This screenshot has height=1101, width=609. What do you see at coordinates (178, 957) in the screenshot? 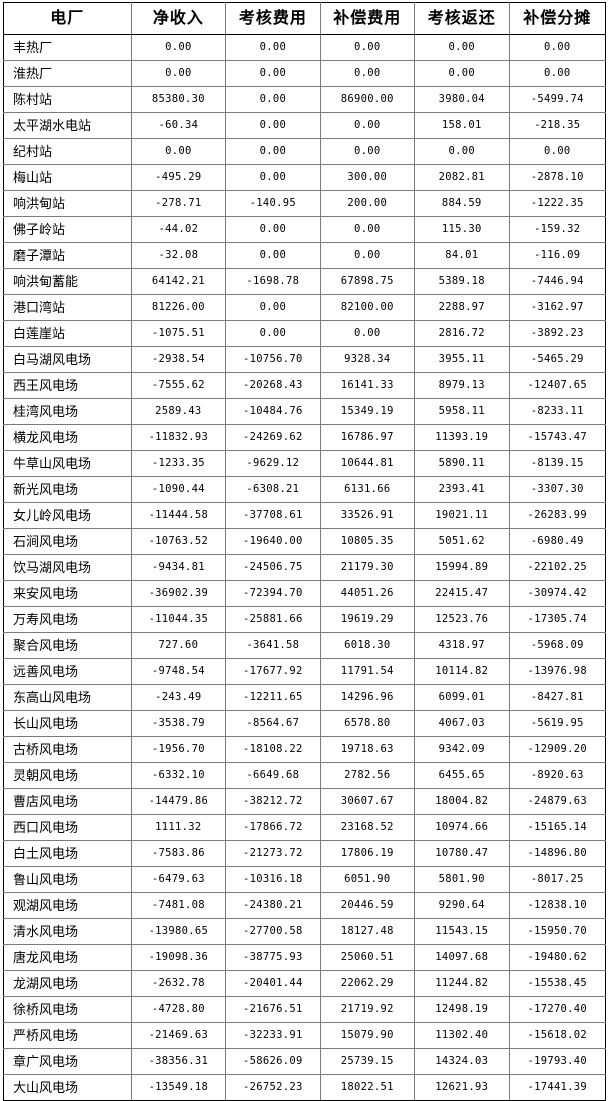
I see `value-cell-c1: -19098.36` at bounding box center [178, 957].